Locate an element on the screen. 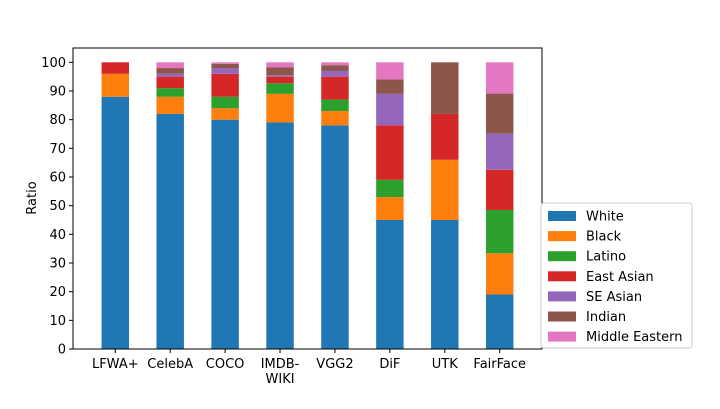  x-tick-label: IMDB-WIKI is located at coordinates (280, 372).